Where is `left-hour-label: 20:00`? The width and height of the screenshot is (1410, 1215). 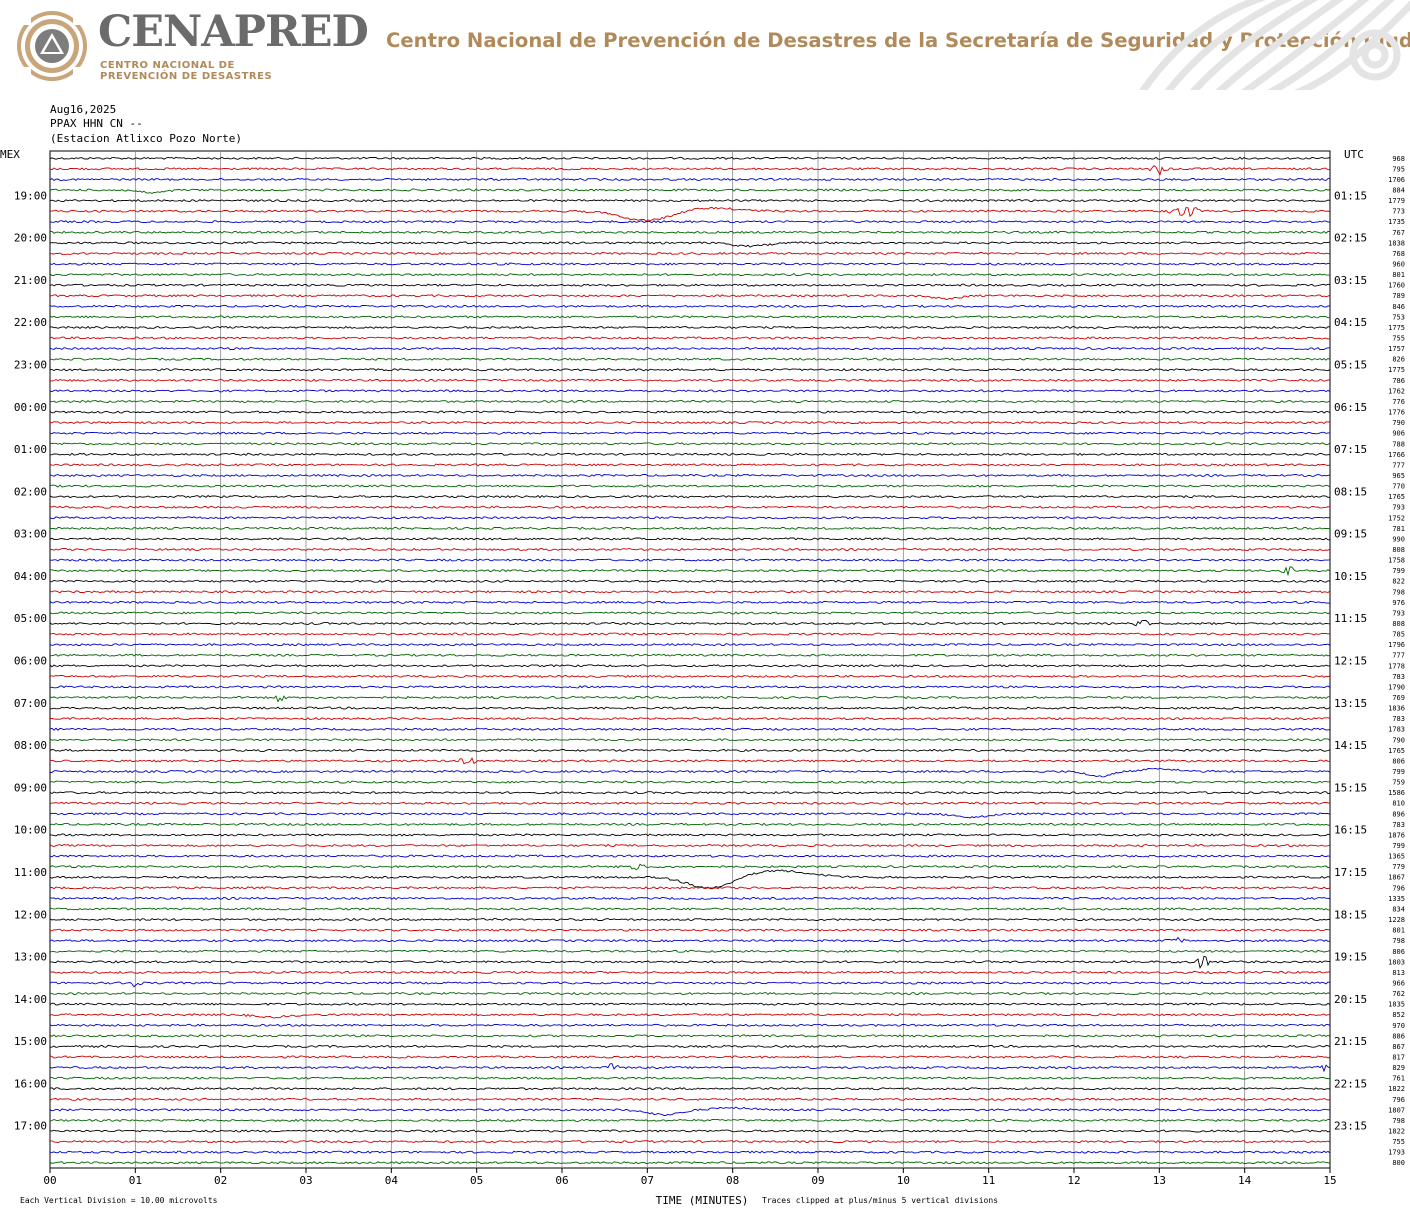 left-hour-label: 20:00 is located at coordinates (30, 238).